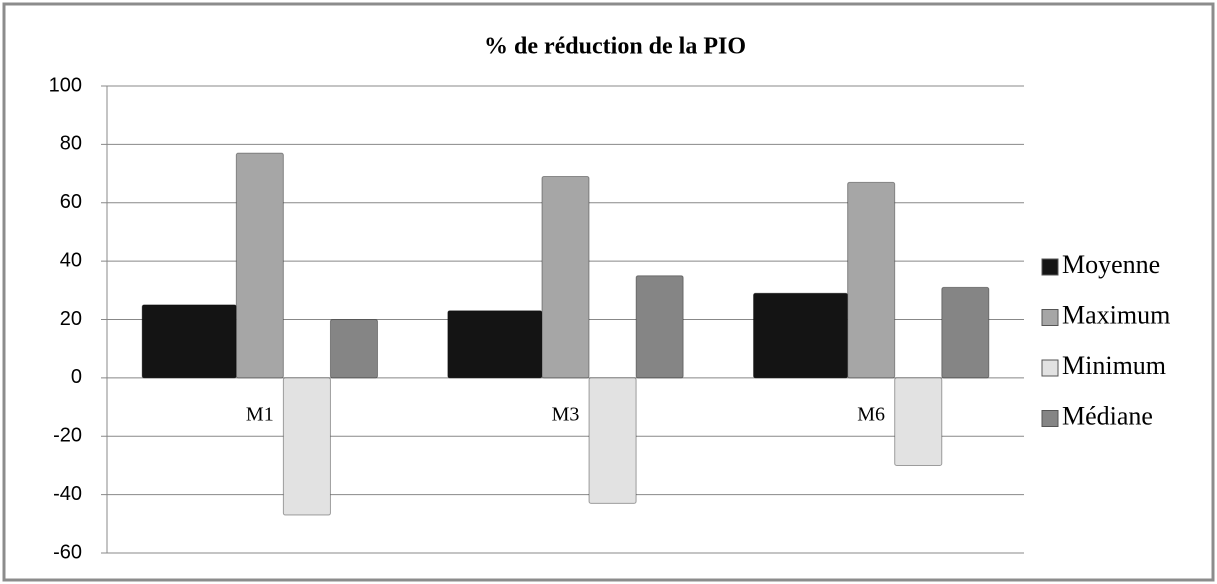  Describe the element at coordinates (1116, 314) in the screenshot. I see `legend-label: Maximum` at that location.